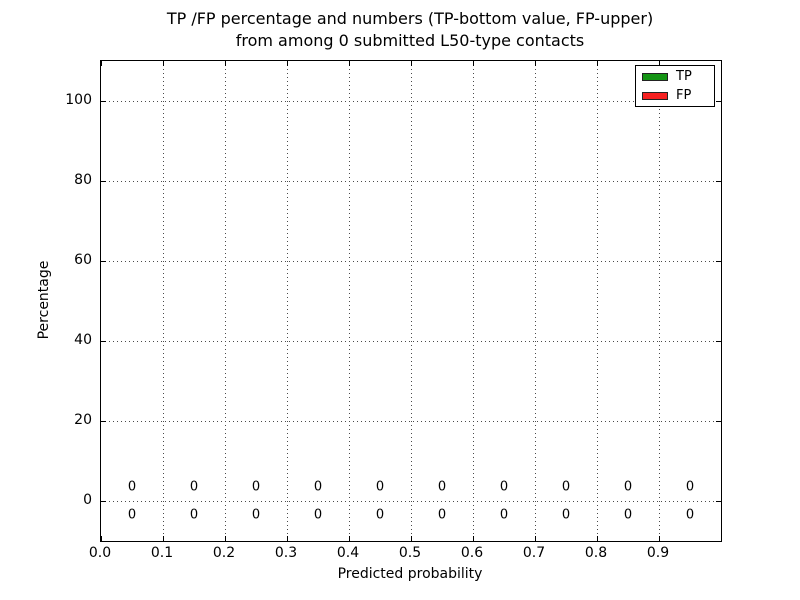 The image size is (800, 600). Describe the element at coordinates (675, 86) in the screenshot. I see `legend: TP FP` at that location.